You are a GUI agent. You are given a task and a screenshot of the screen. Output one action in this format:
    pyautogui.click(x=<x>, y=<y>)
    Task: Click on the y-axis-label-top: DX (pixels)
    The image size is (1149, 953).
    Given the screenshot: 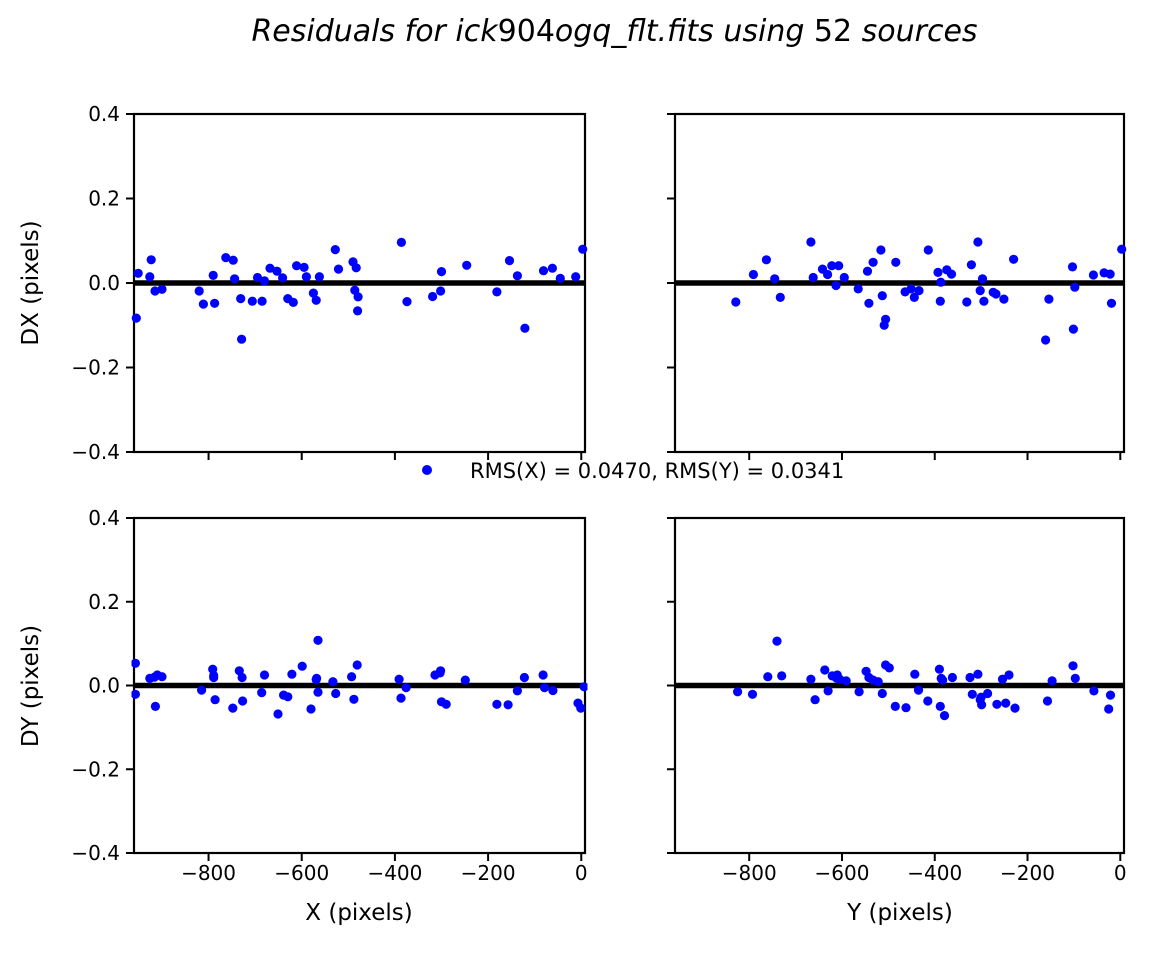 What is the action you would take?
    pyautogui.click(x=31, y=282)
    